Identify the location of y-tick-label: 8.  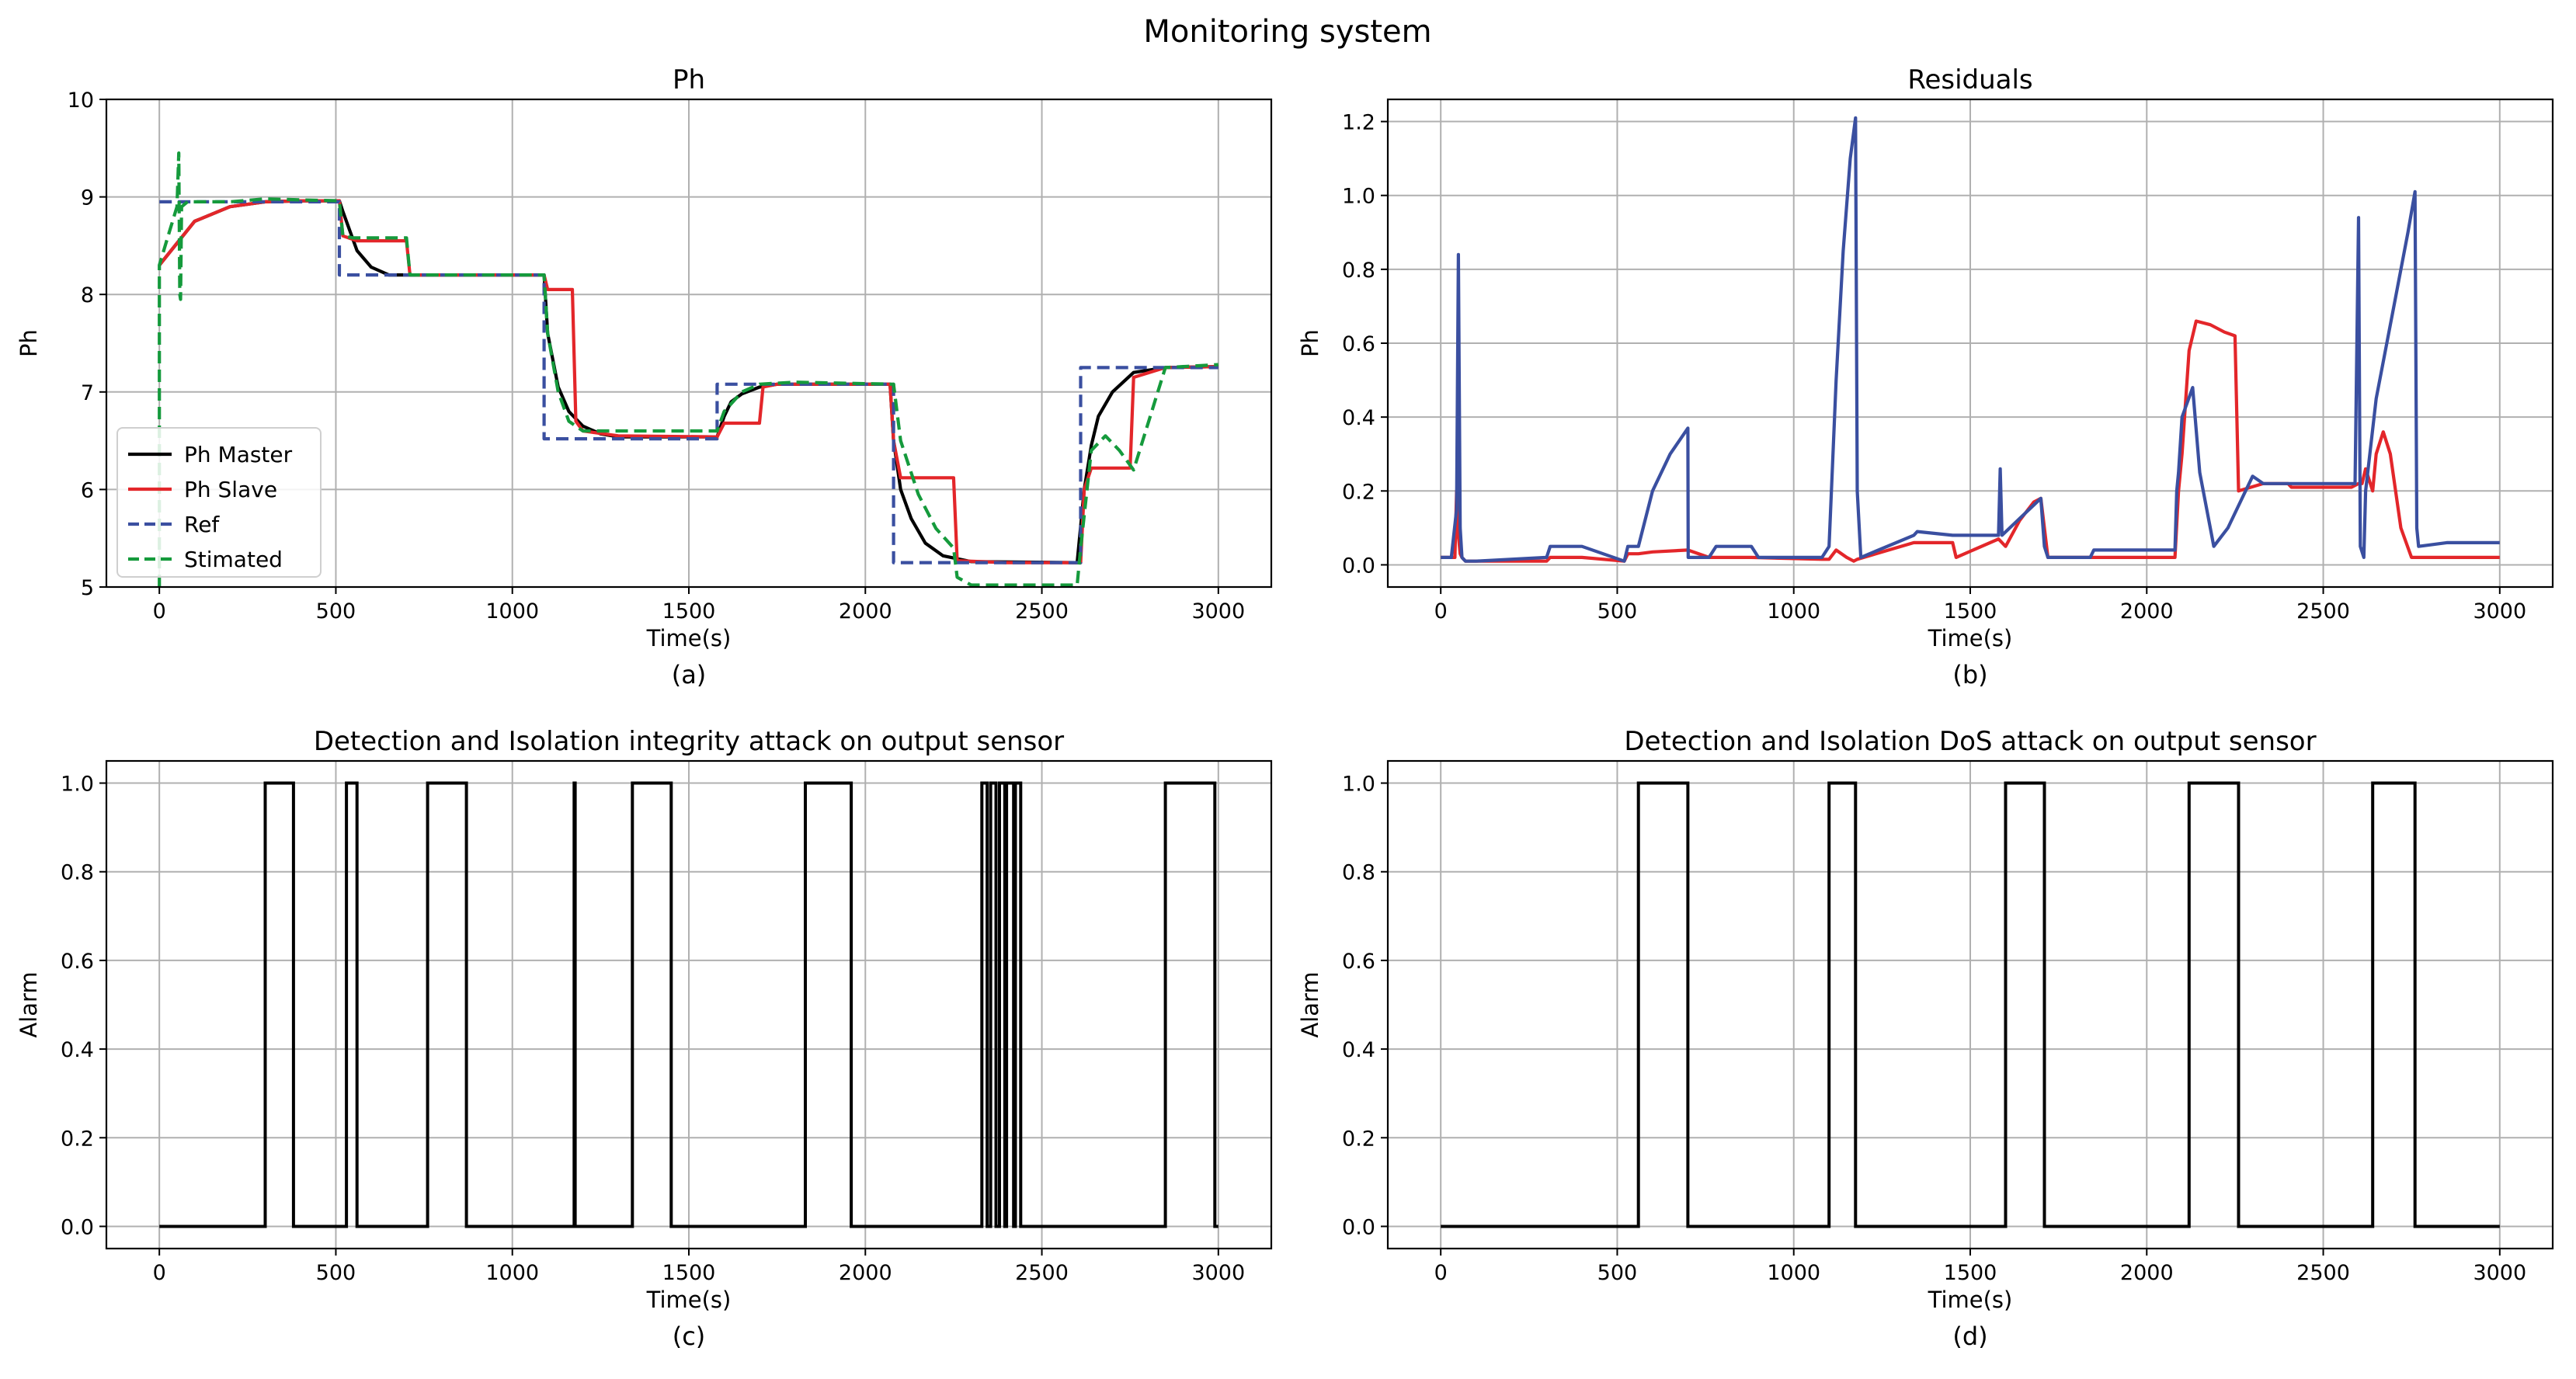
(87, 295).